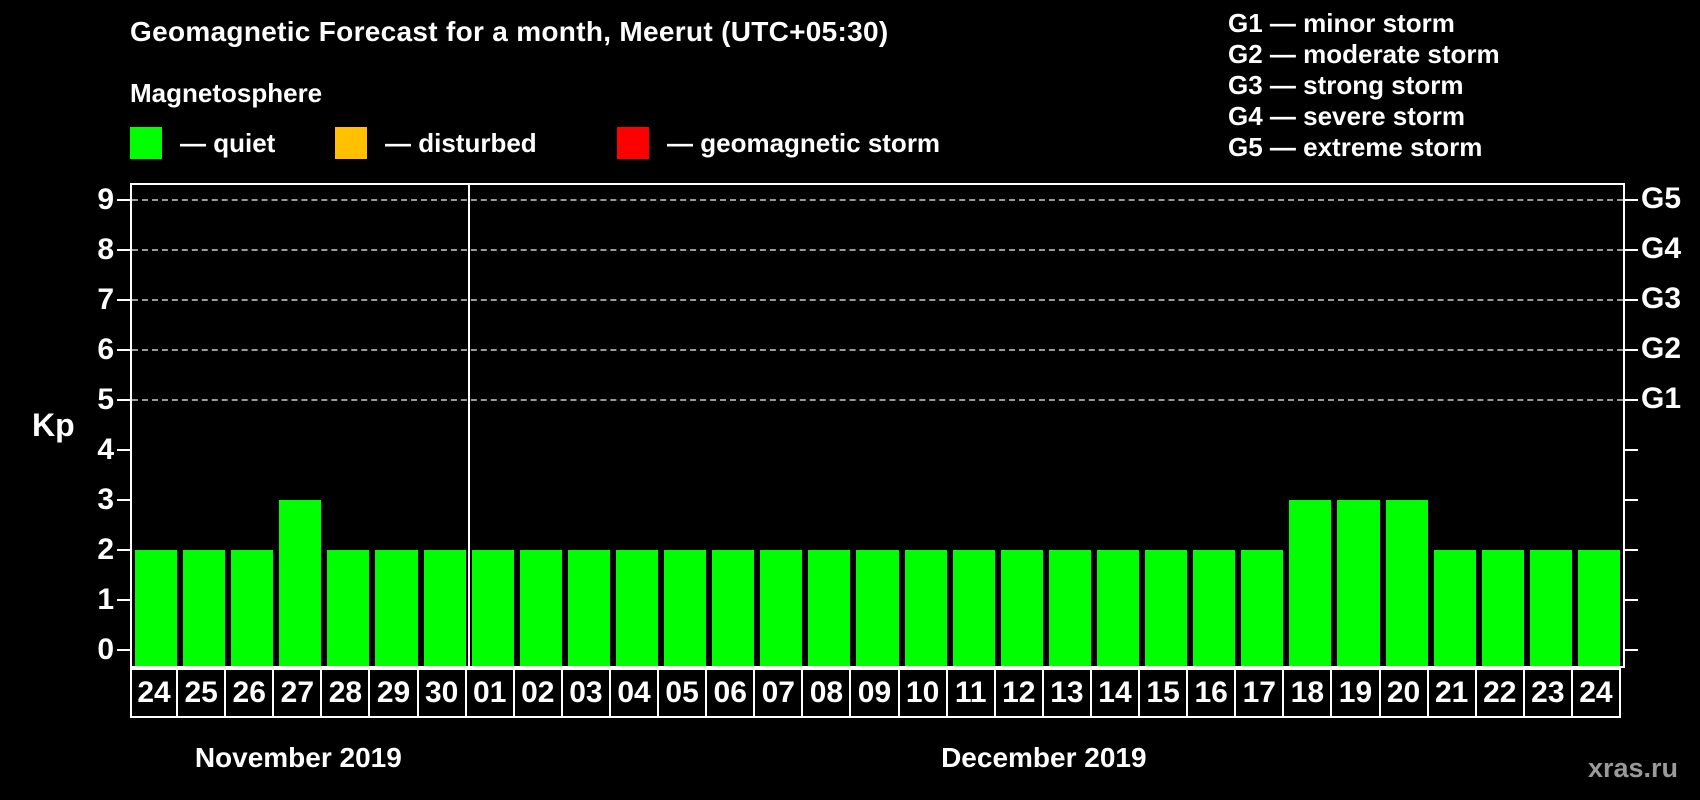 The image size is (1700, 800). I want to click on g-axis-label: G2, so click(1661, 348).